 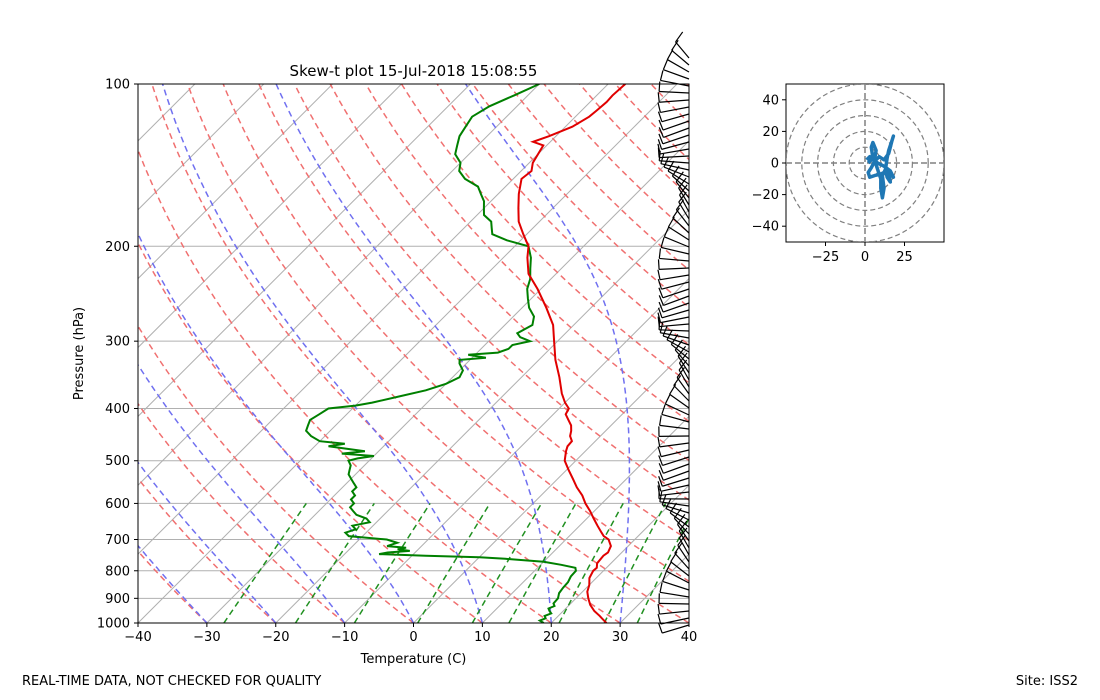 I want to click on quality-disclaimer: REAL-TIME DATA, NOT CHECKED FOR QUALITY, so click(x=172, y=681).